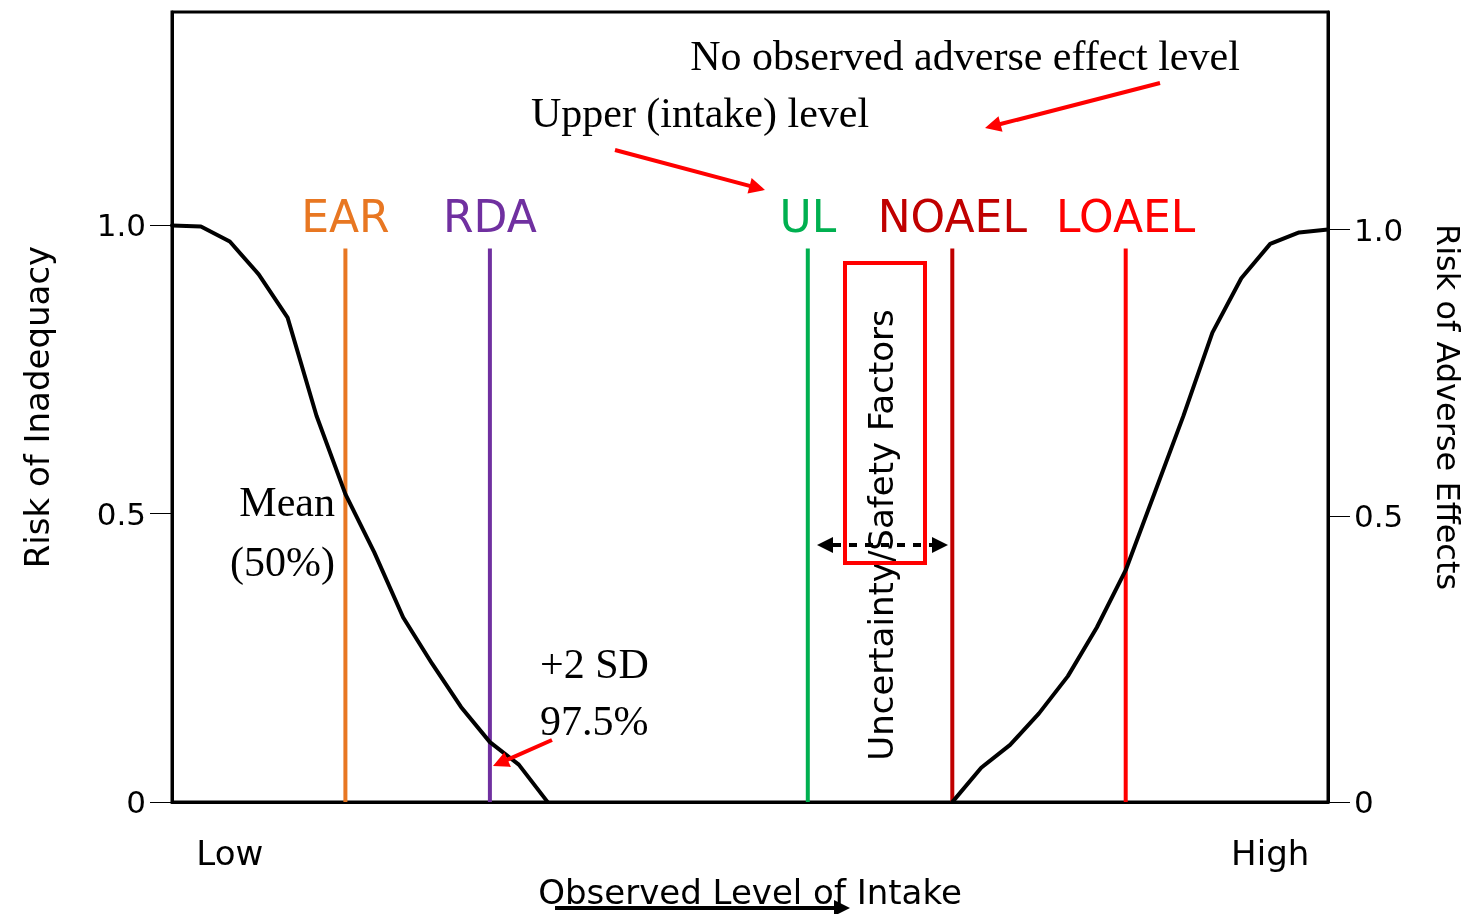 The image size is (1472, 914). Describe the element at coordinates (1126, 216) in the screenshot. I see `series-label: LOAEL` at that location.